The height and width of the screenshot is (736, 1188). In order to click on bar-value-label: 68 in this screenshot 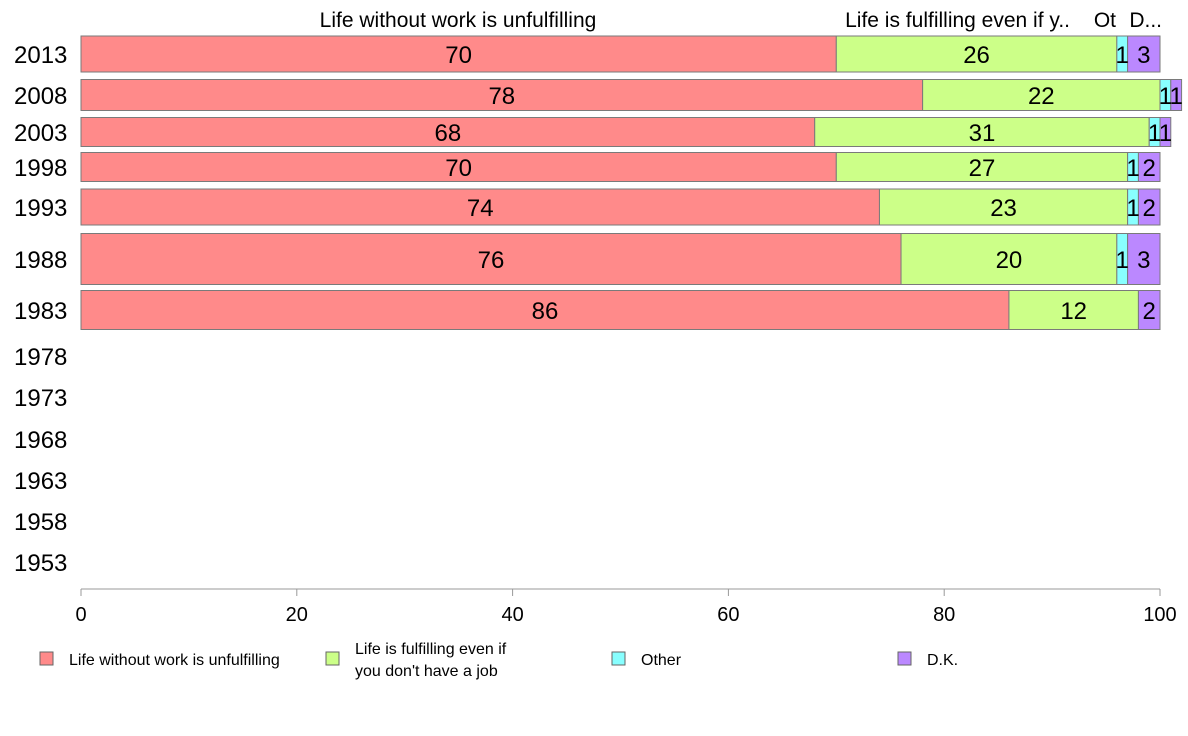, I will do `click(448, 133)`.